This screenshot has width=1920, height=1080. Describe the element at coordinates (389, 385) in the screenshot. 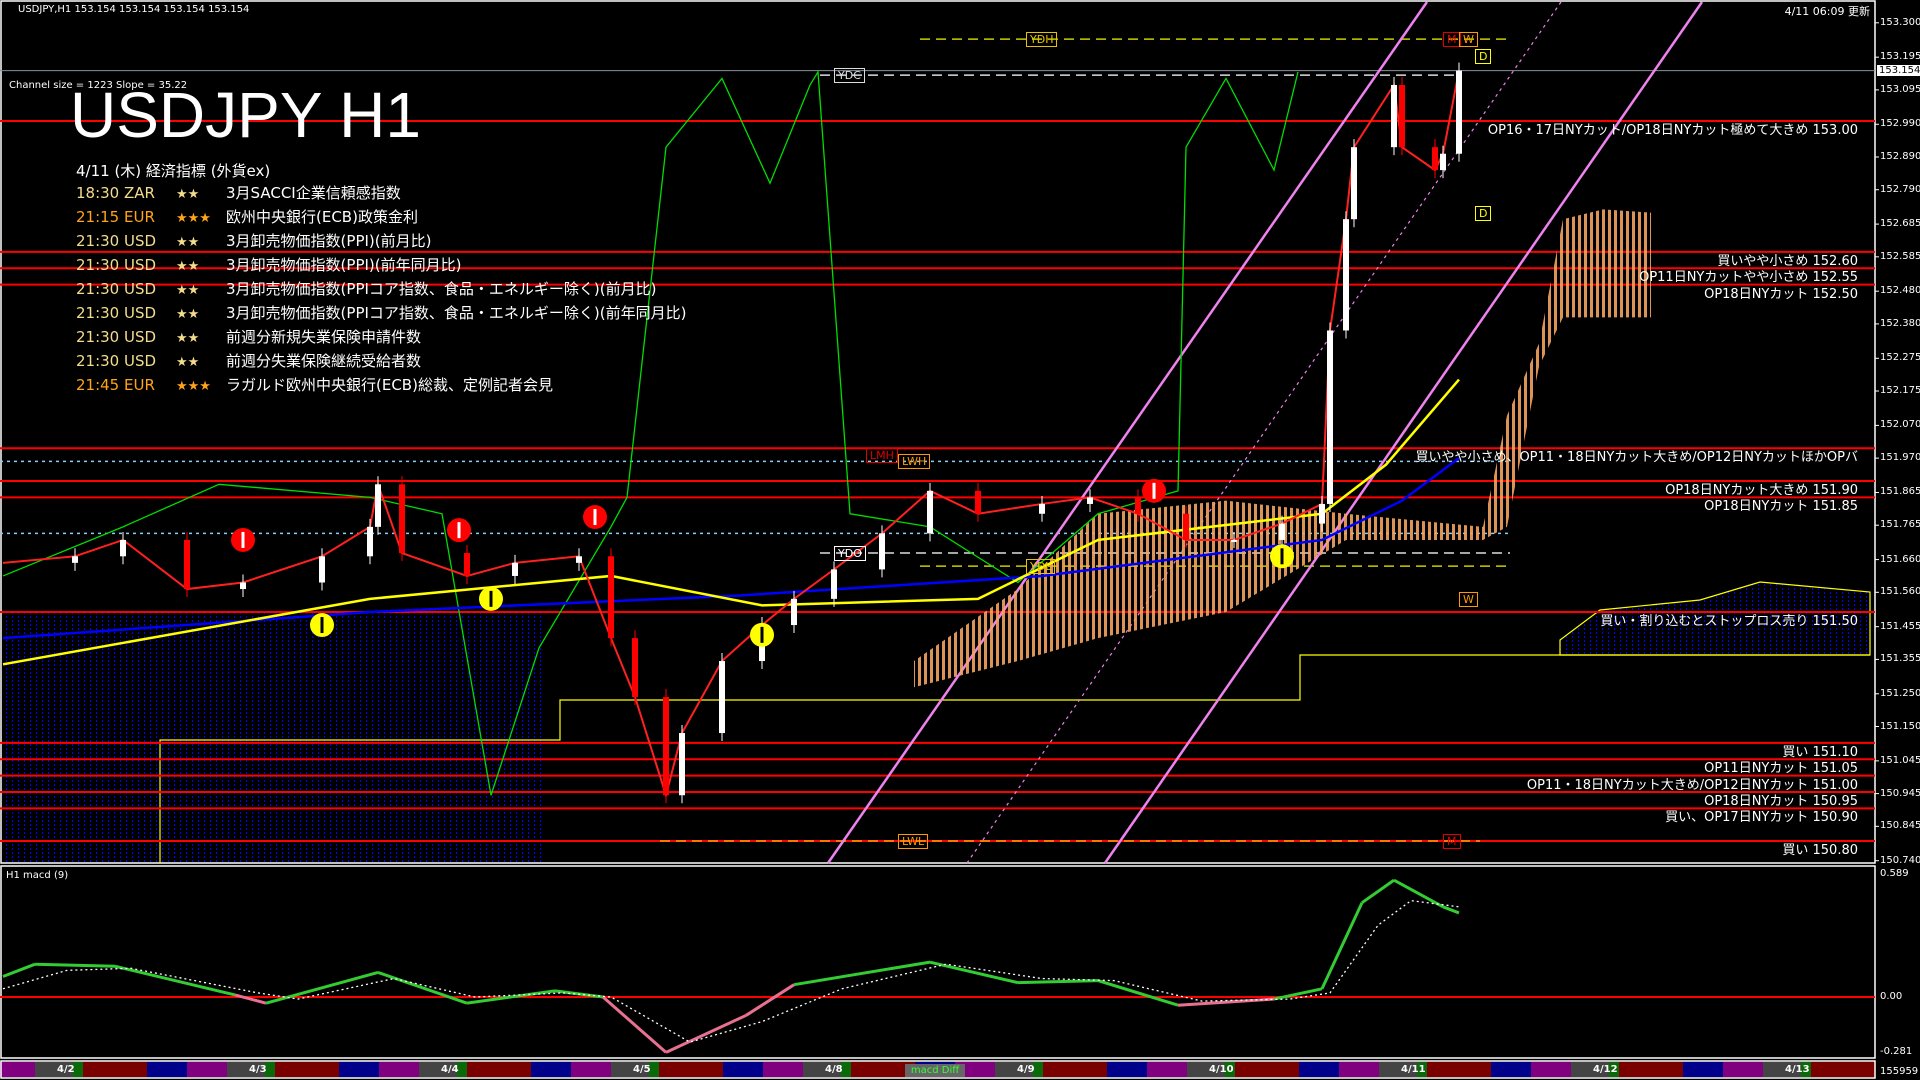

I see `event-name: ラガルド欧州中央銀行(ECB)総裁、定例記者会見` at that location.